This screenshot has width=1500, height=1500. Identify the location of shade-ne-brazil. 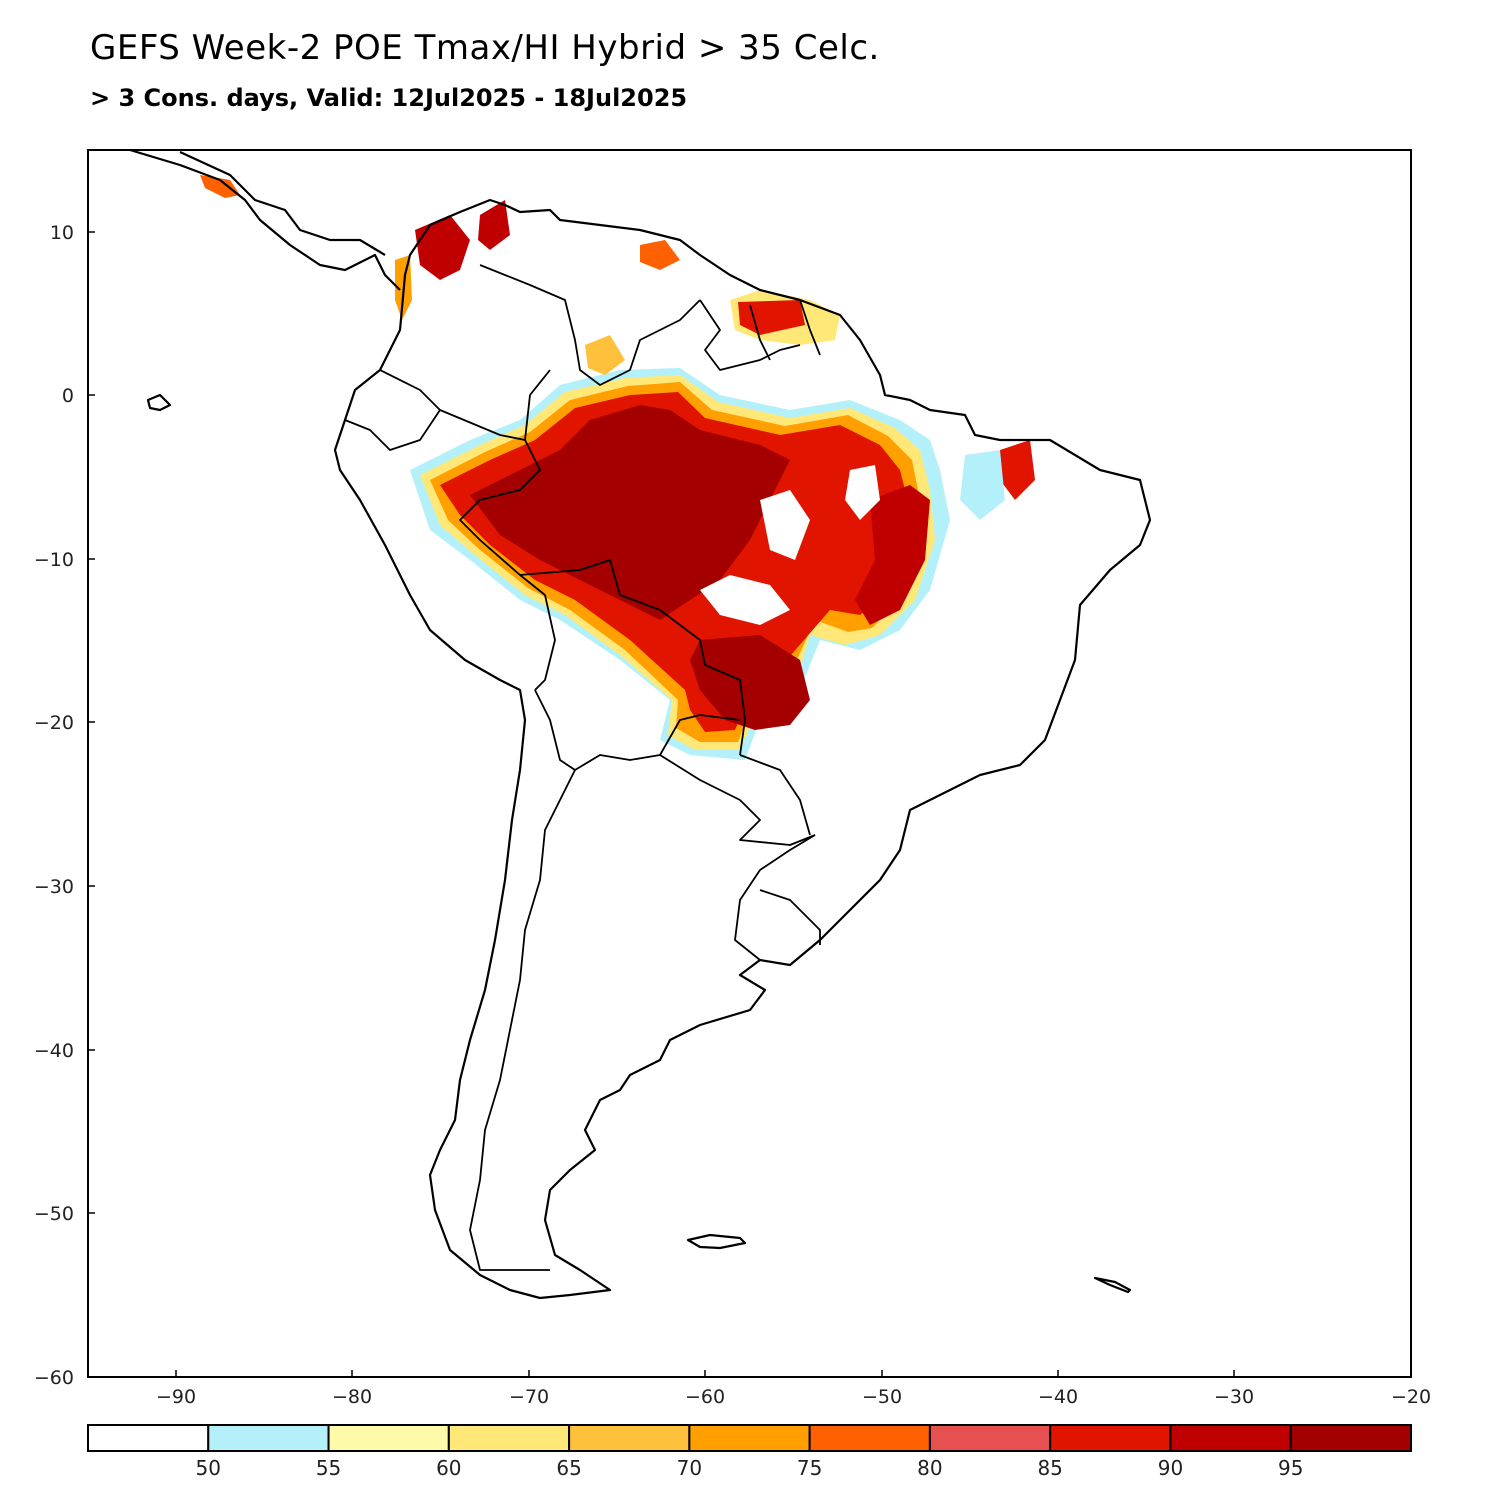
(1017, 470).